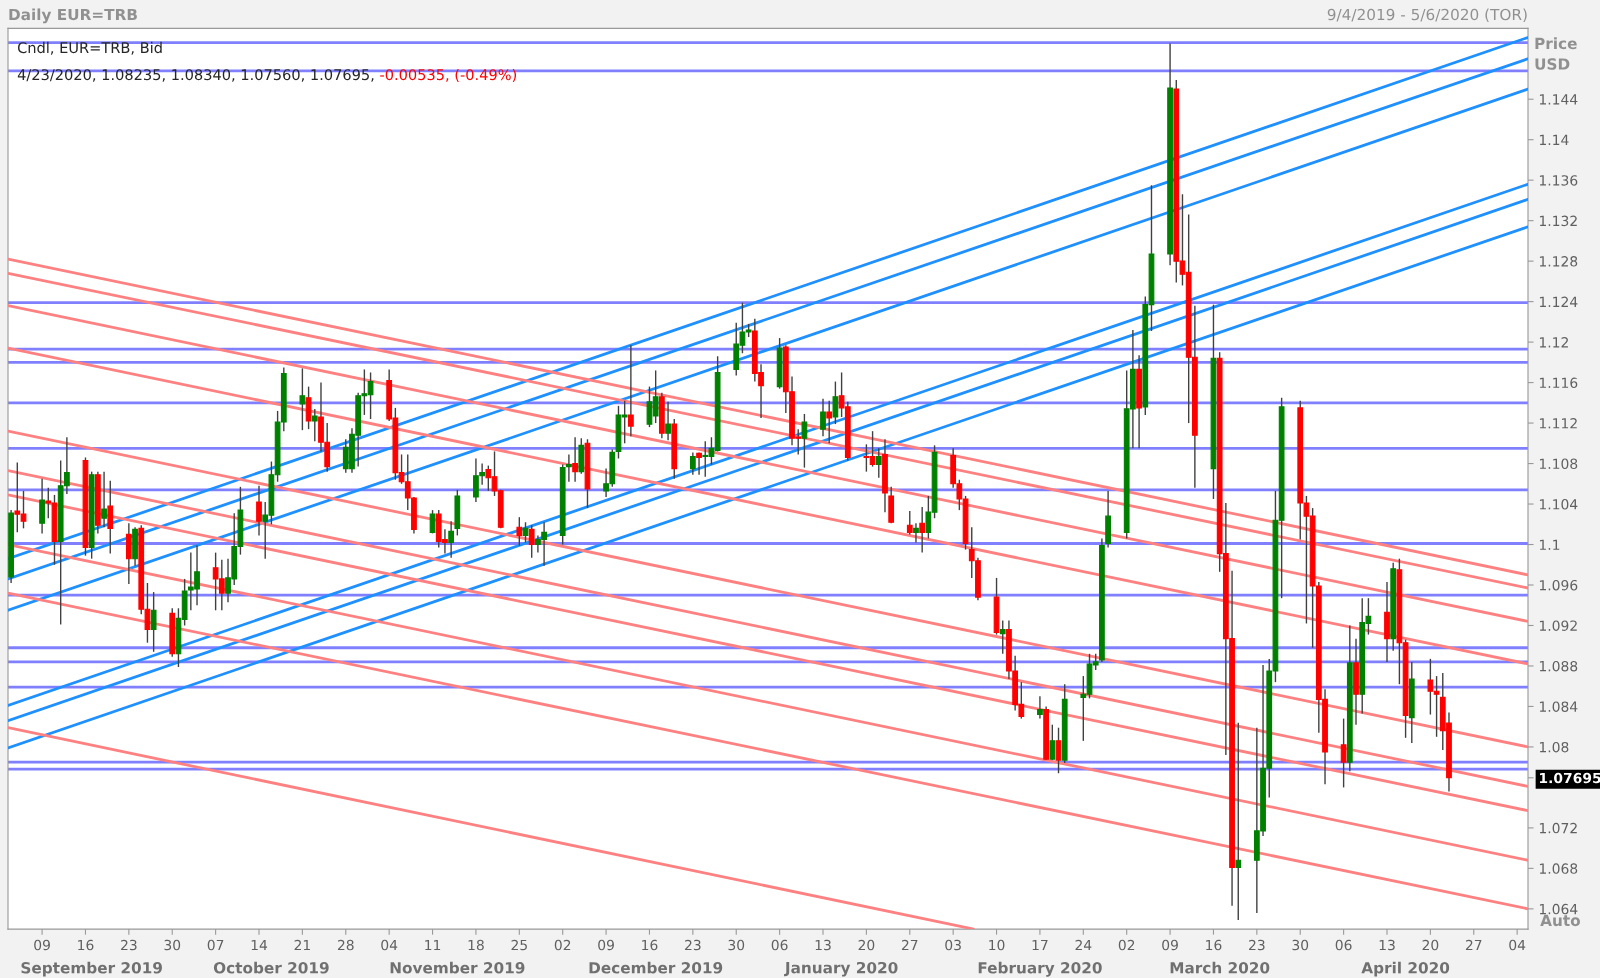 This screenshot has width=1600, height=978. Describe the element at coordinates (1558, 301) in the screenshot. I see `y-tick-label: 1.124` at that location.